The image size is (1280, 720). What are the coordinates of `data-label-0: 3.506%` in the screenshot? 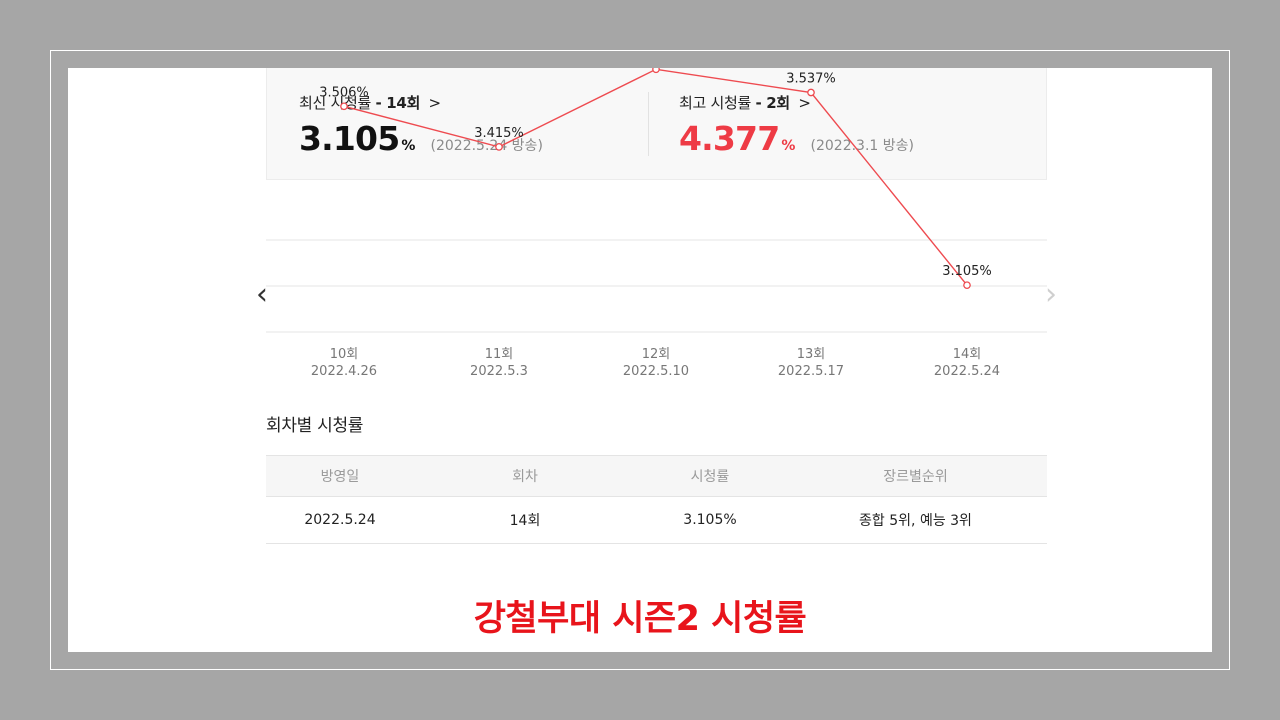 It's located at (344, 92).